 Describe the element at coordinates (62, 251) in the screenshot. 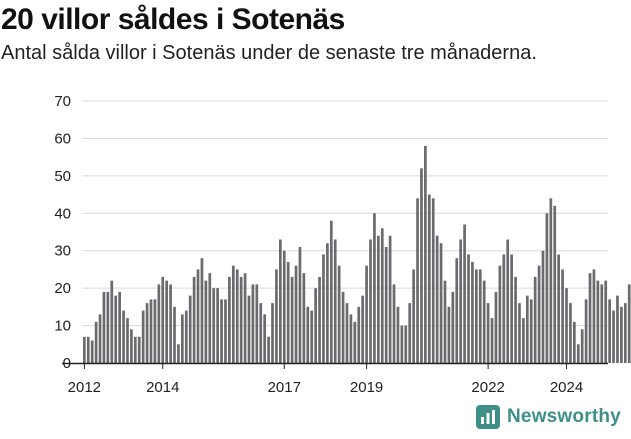

I see `y-tick-label: 30` at that location.